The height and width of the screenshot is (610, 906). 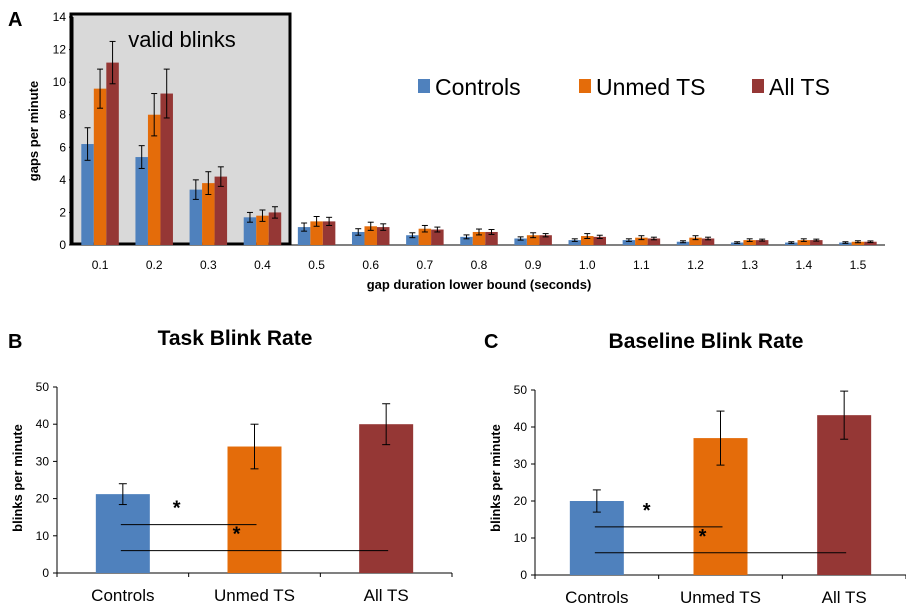 What do you see at coordinates (154, 265) in the screenshot?
I see `x-tick-label-a: 0.2` at bounding box center [154, 265].